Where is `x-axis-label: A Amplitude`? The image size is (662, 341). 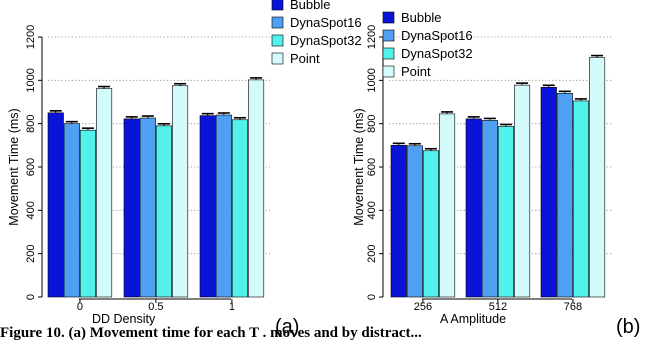 x-axis-label: A Amplitude is located at coordinates (473, 319).